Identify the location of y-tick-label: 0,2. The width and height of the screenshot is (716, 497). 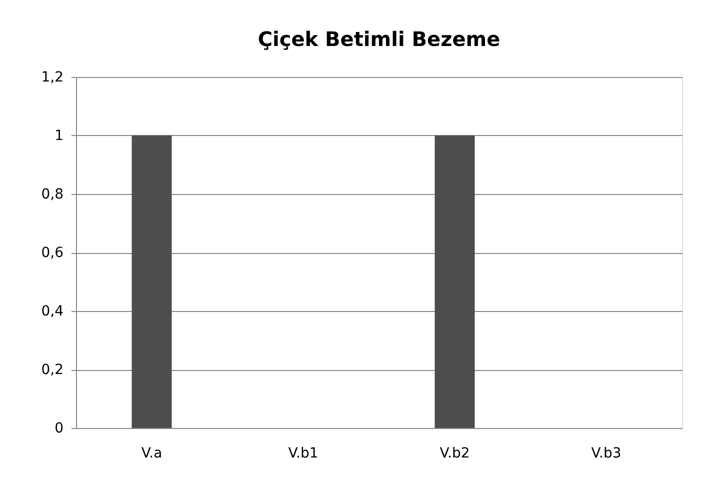
(52, 370).